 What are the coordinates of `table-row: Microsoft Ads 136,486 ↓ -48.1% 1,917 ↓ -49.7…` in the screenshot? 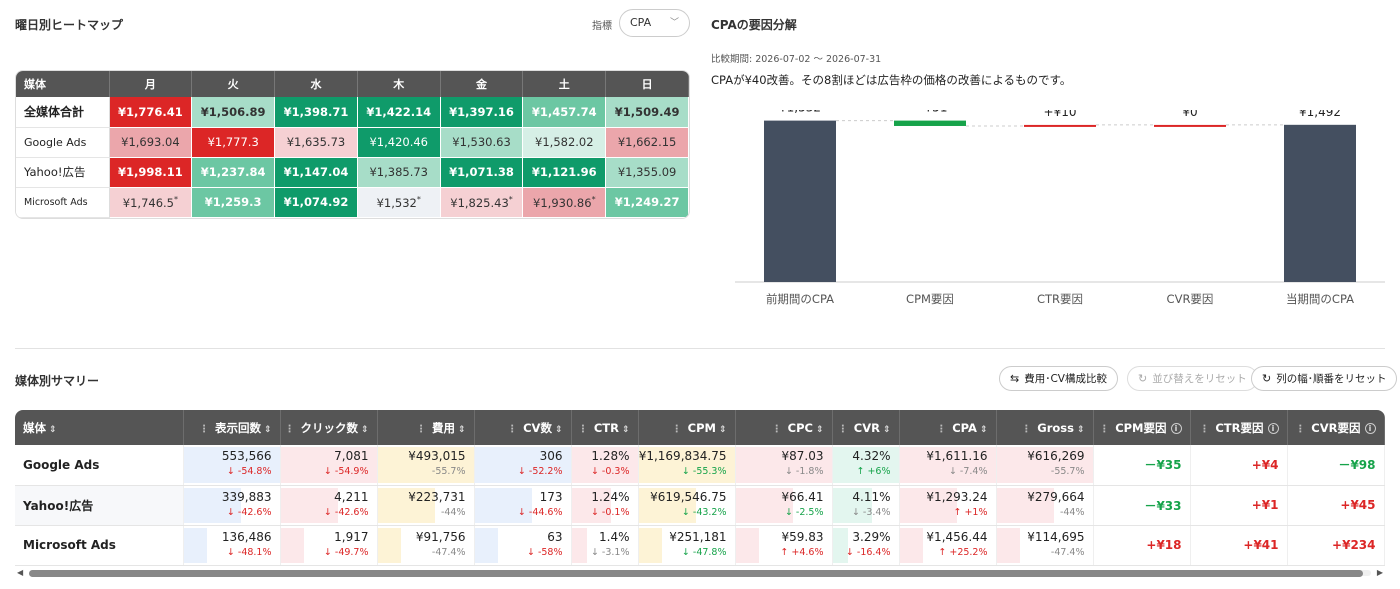 It's located at (700, 545).